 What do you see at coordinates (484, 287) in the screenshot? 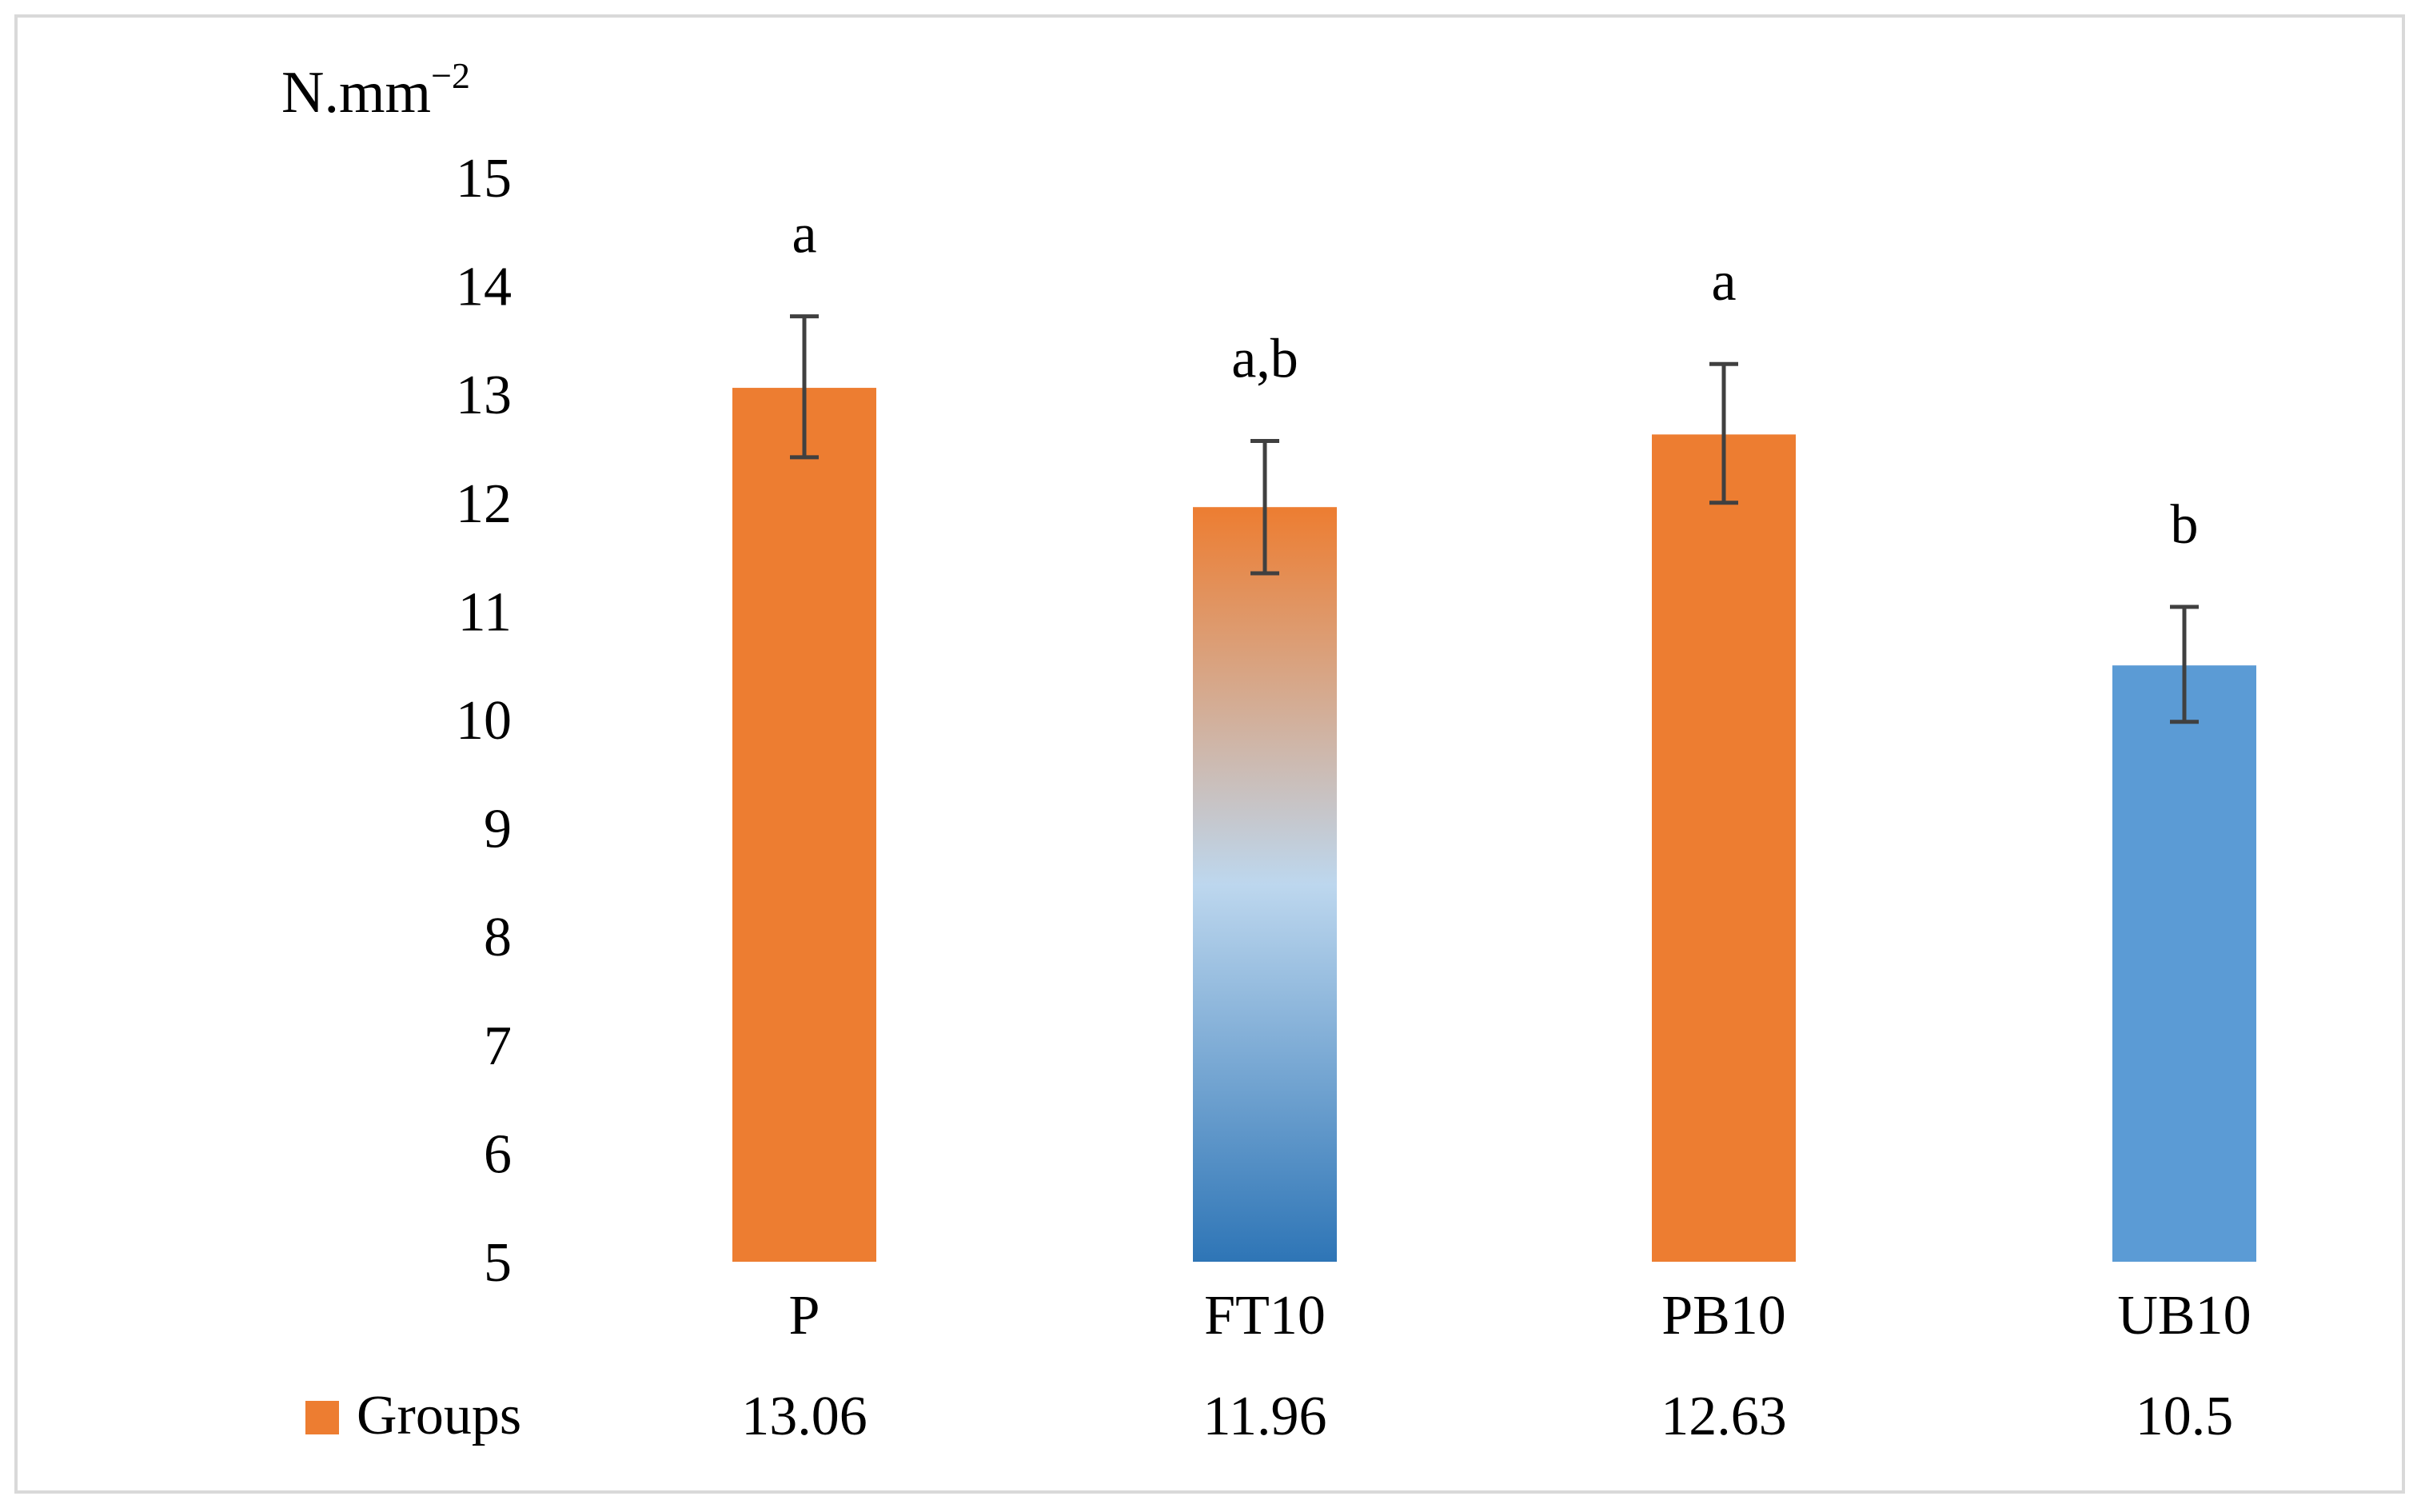
I see `y-tick-label: 14` at bounding box center [484, 287].